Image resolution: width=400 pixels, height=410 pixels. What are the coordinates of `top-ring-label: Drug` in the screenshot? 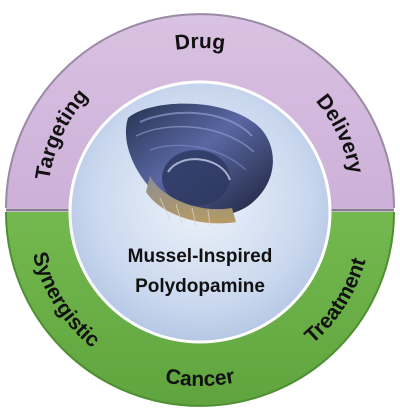 It's located at (200, 42).